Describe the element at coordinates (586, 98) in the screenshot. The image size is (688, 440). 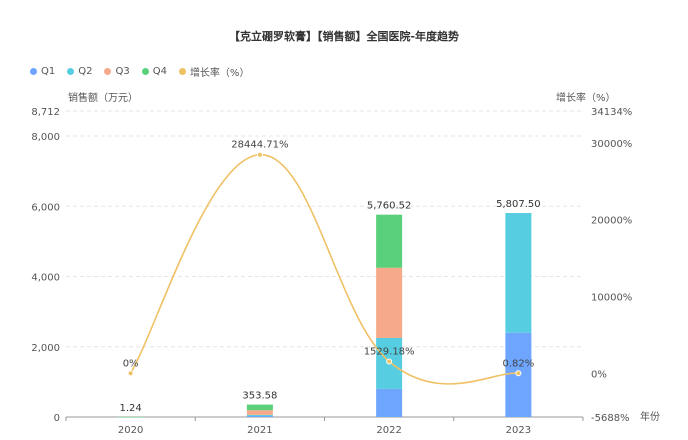
I see `y2-axis-title: 增长率（%）` at that location.